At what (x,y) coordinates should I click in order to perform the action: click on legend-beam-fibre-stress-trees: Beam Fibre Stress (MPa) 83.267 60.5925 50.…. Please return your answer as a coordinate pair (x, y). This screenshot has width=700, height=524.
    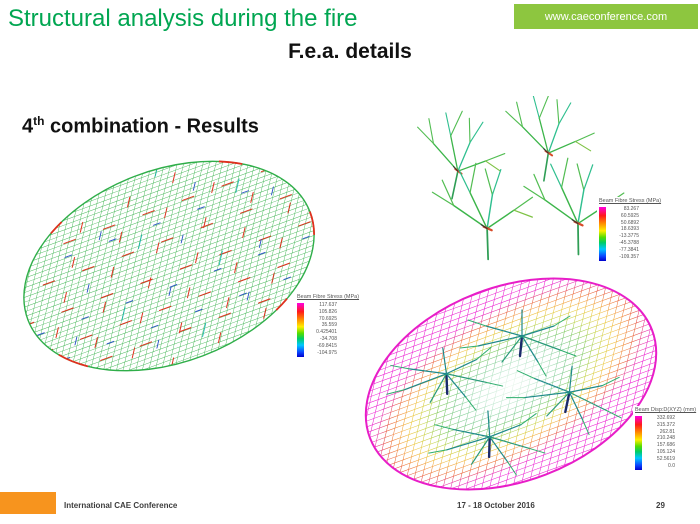
    Looking at the image, I should click on (630, 229).